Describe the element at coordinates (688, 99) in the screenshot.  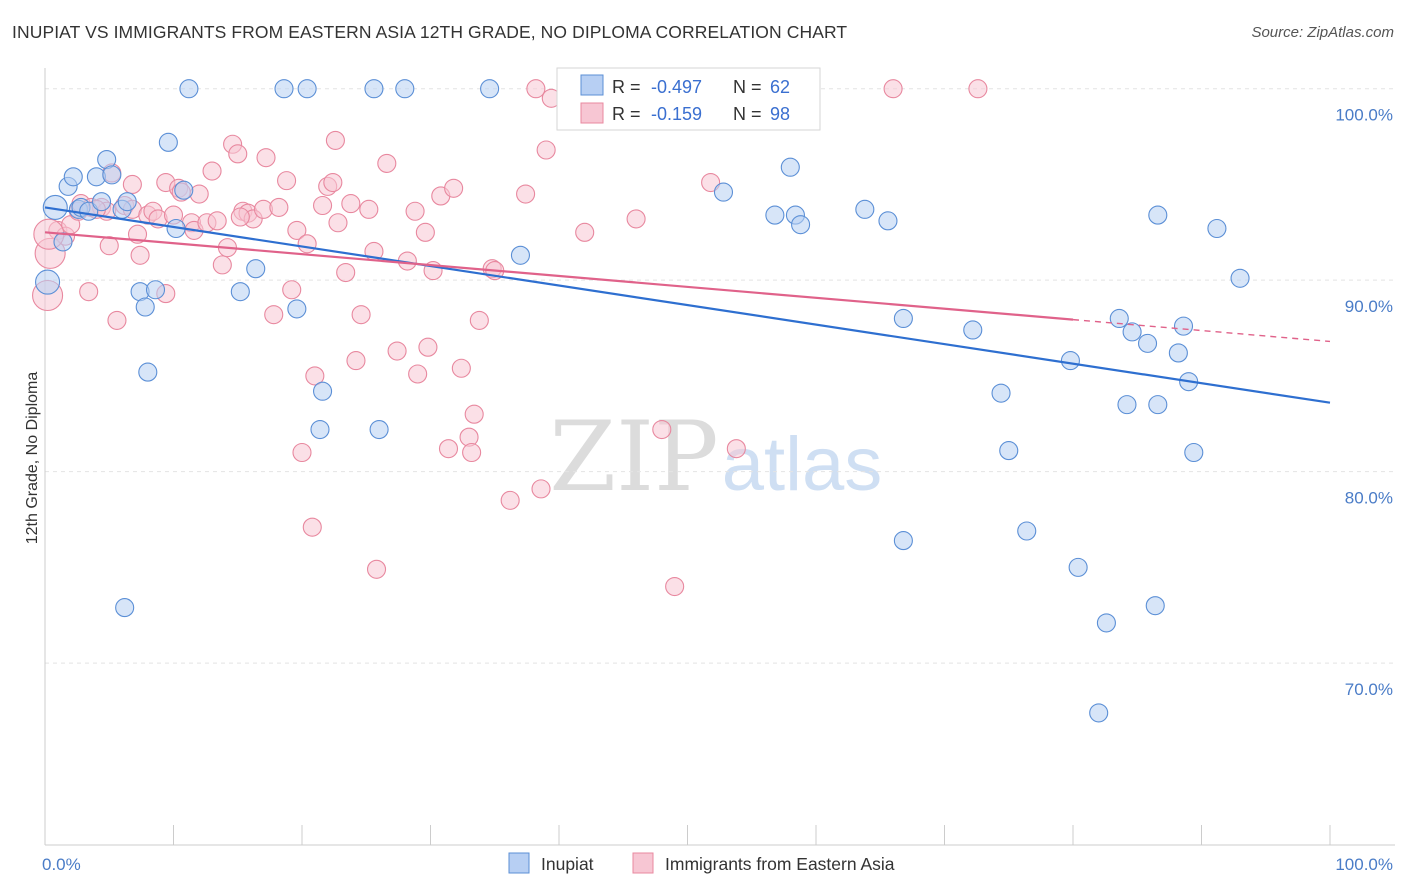
I see `stats-legend: R = -0.497 N = 62 R = -0.159 N = 98` at that location.